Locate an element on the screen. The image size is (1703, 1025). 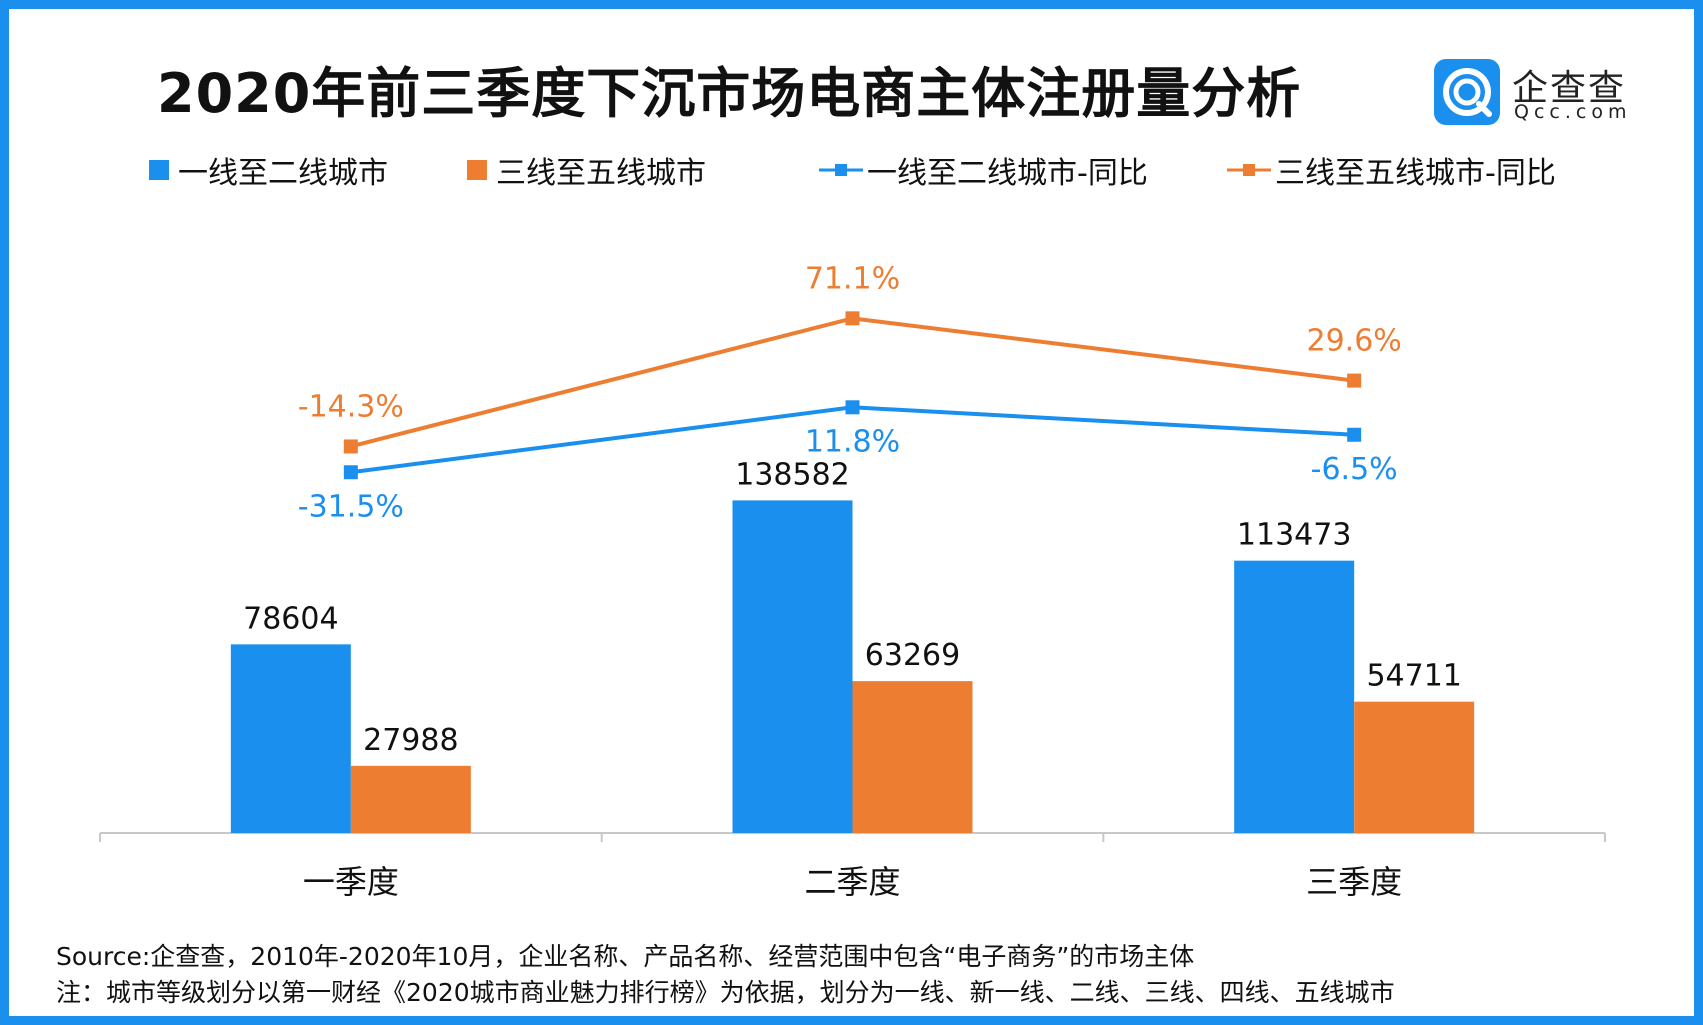
line-value-label: -6.5% is located at coordinates (1354, 469).